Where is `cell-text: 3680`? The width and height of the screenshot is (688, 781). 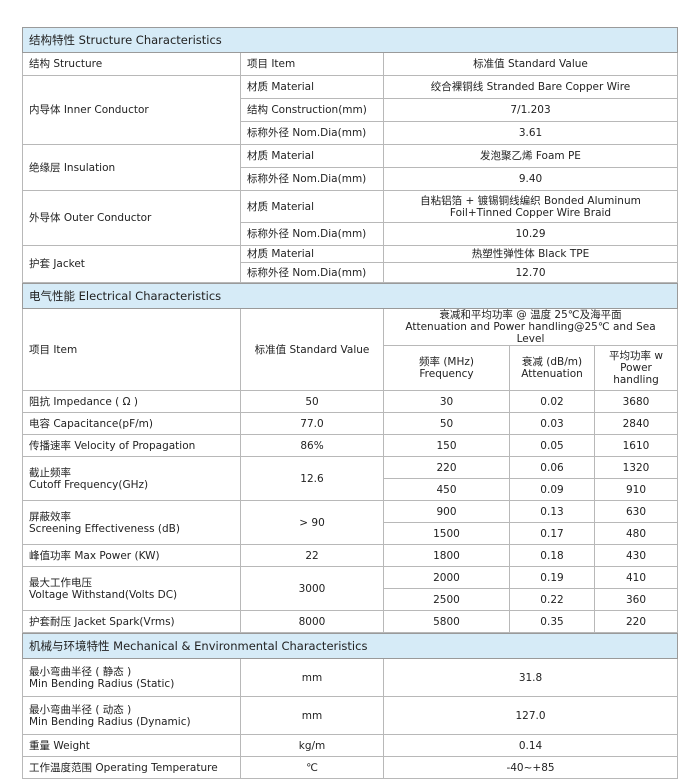
cell-text: 3680 is located at coordinates (636, 401).